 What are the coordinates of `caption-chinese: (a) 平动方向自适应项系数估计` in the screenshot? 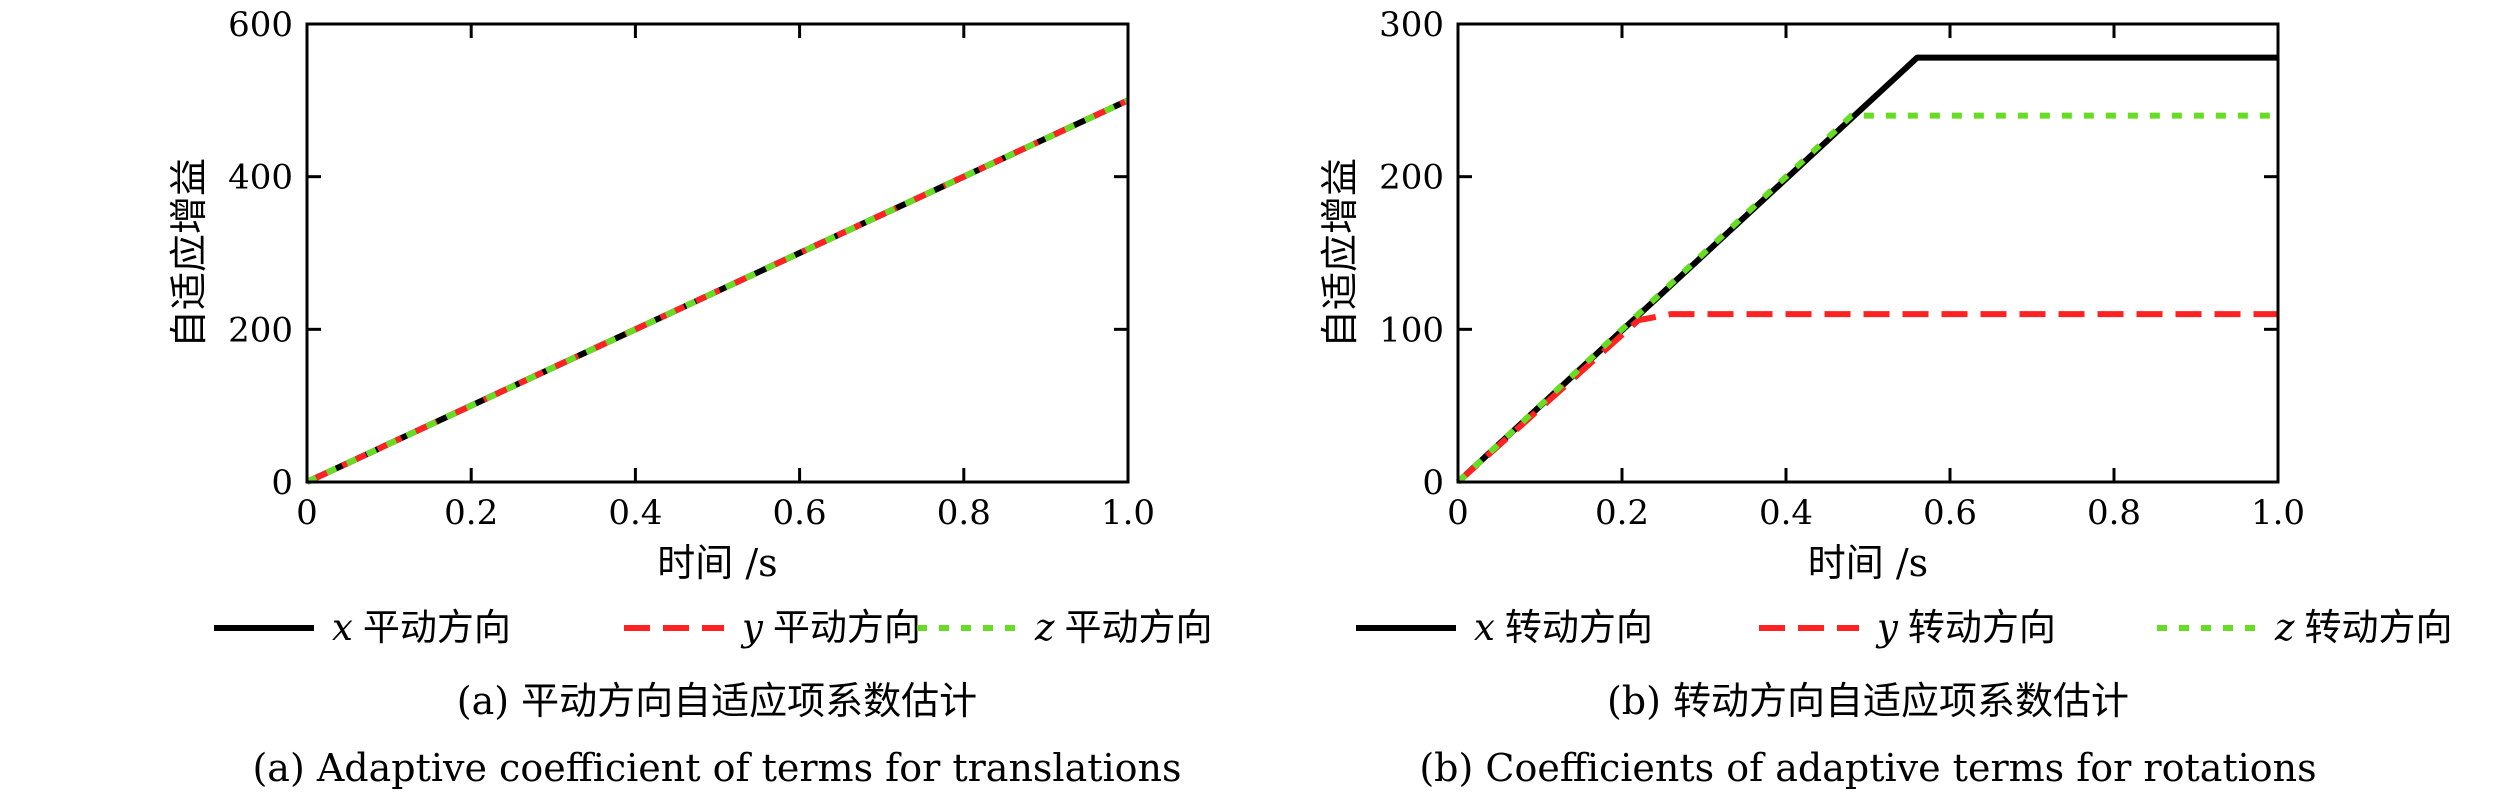 It's located at (717, 701).